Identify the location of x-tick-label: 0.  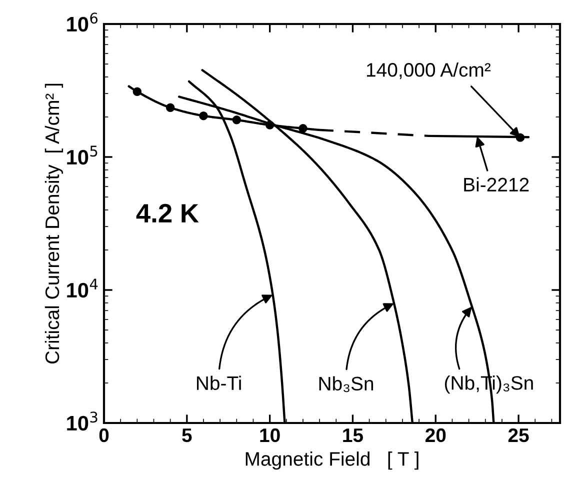
(104, 435).